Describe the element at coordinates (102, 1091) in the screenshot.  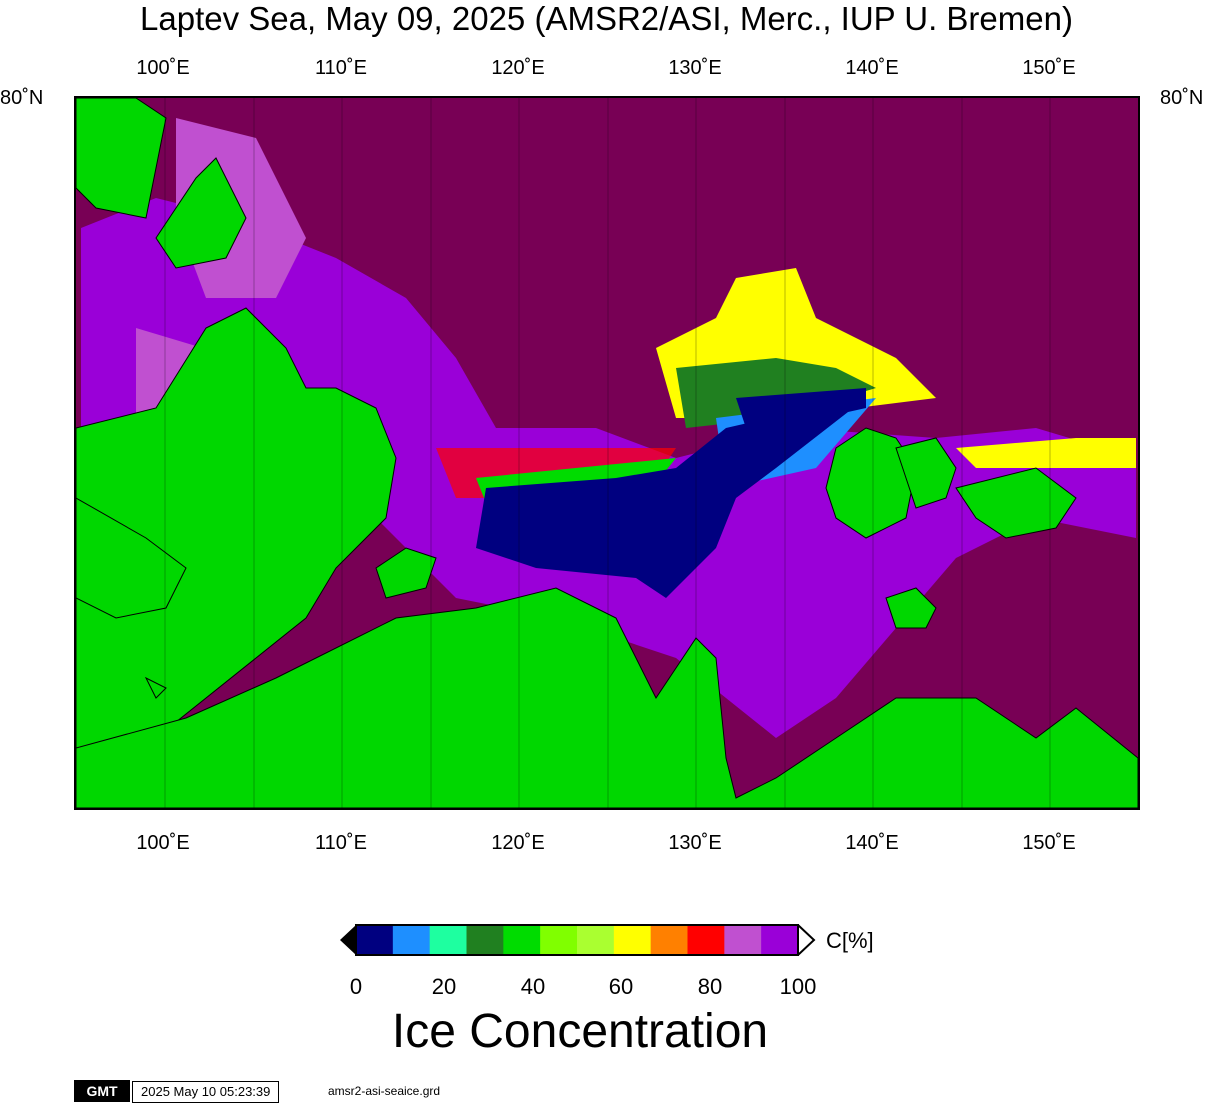
I see `gmt-logo: GMT` at that location.